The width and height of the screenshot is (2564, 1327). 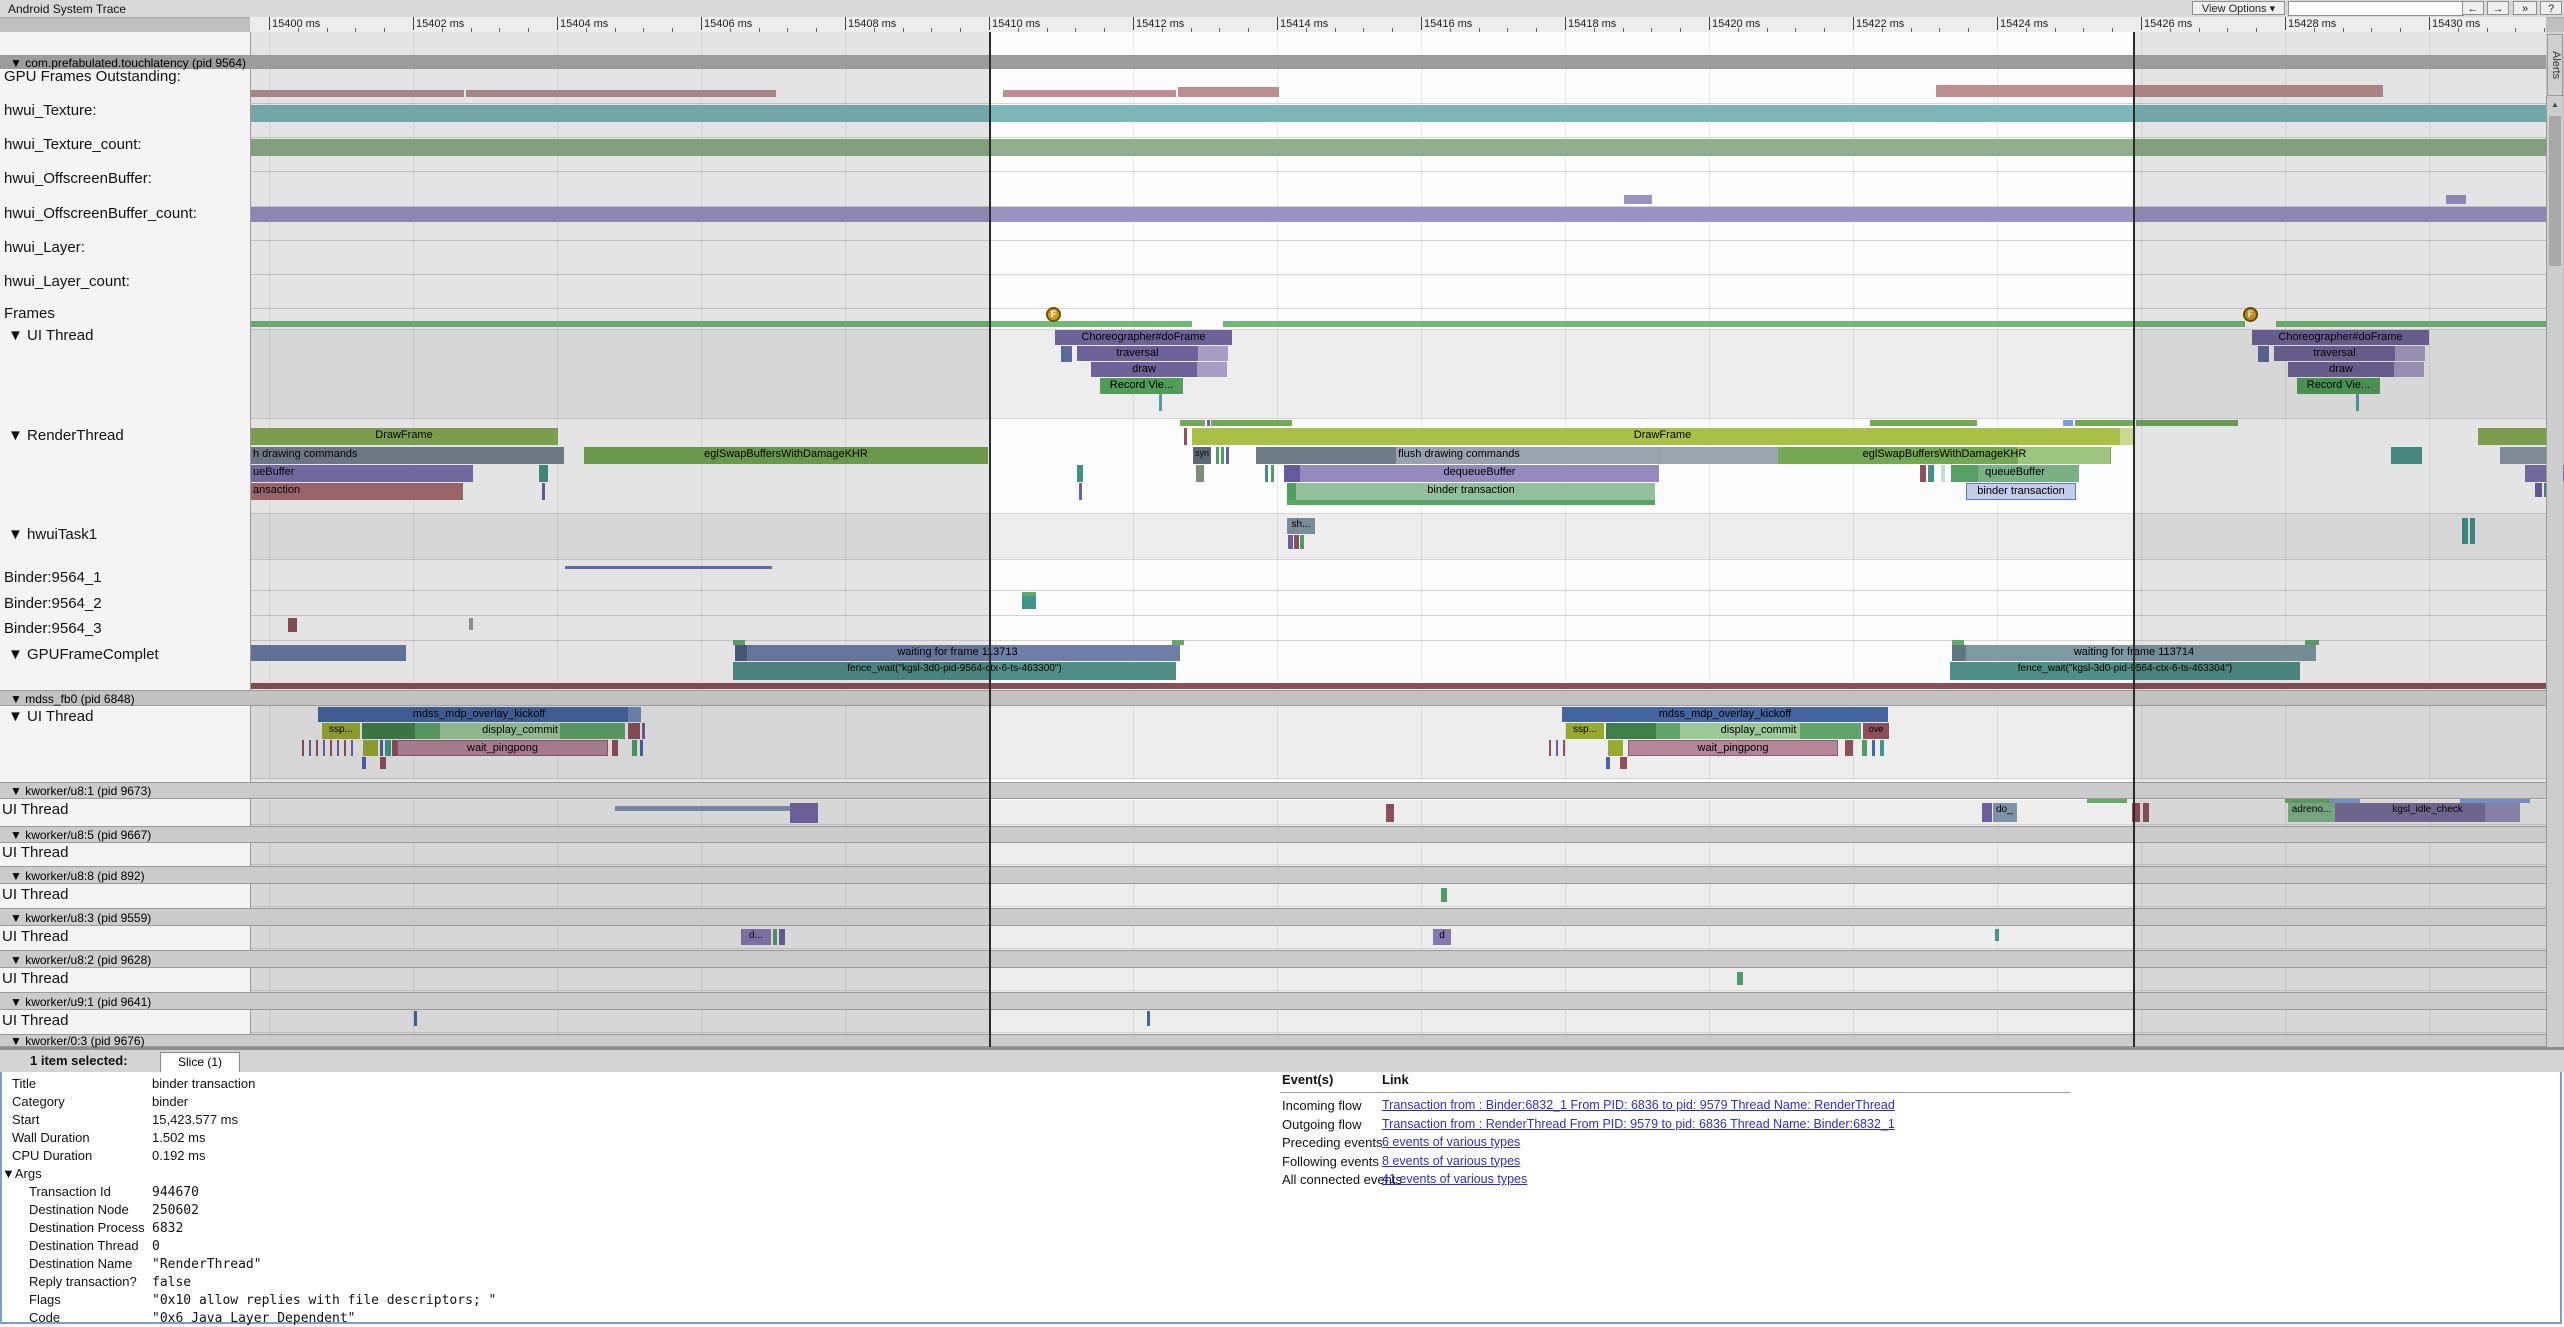 I want to click on trace-slice: waiting for frame 113713, so click(x=957, y=652).